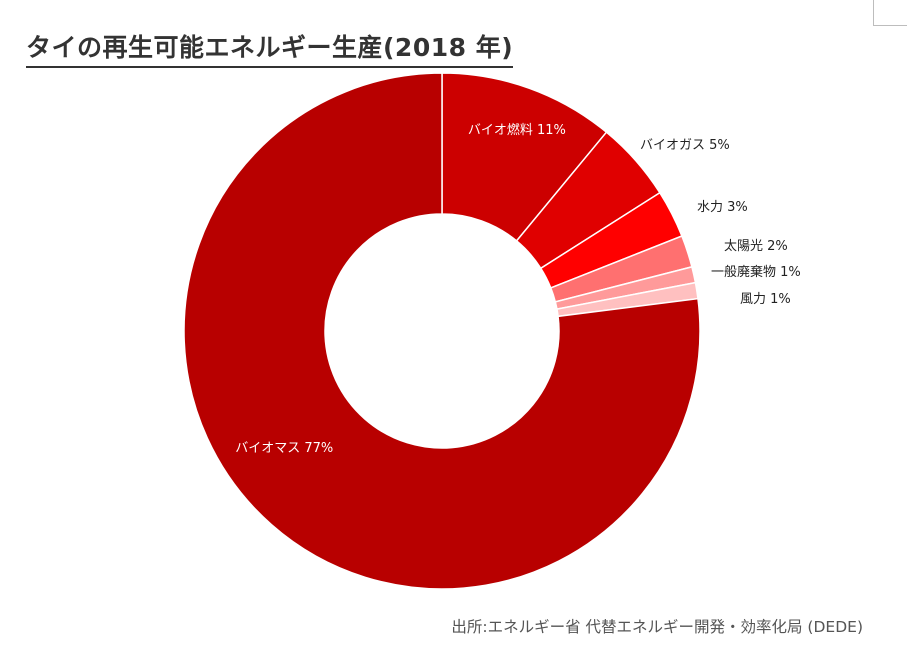 This screenshot has width=907, height=650. I want to click on chart-title: タイの再生可能エネルギー生産(2018 年), so click(270, 50).